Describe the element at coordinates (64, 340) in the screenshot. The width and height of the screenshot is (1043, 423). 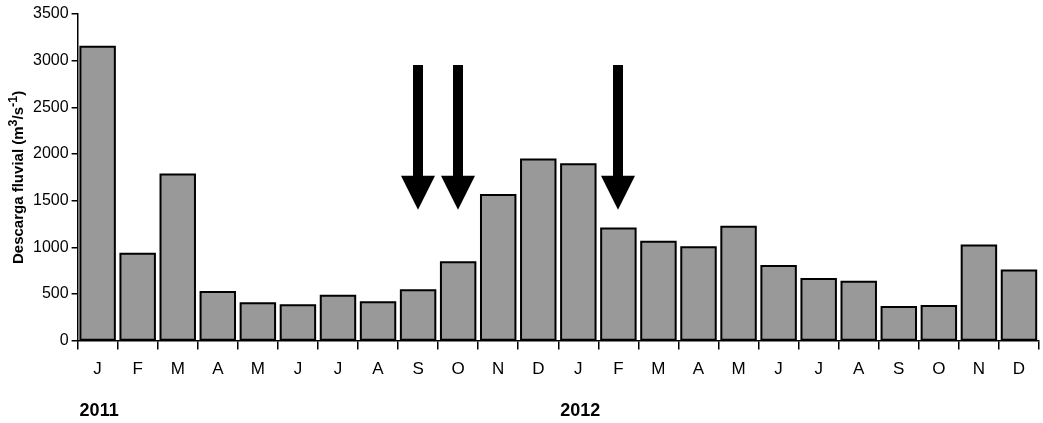
I see `y-tick-label: 0` at that location.